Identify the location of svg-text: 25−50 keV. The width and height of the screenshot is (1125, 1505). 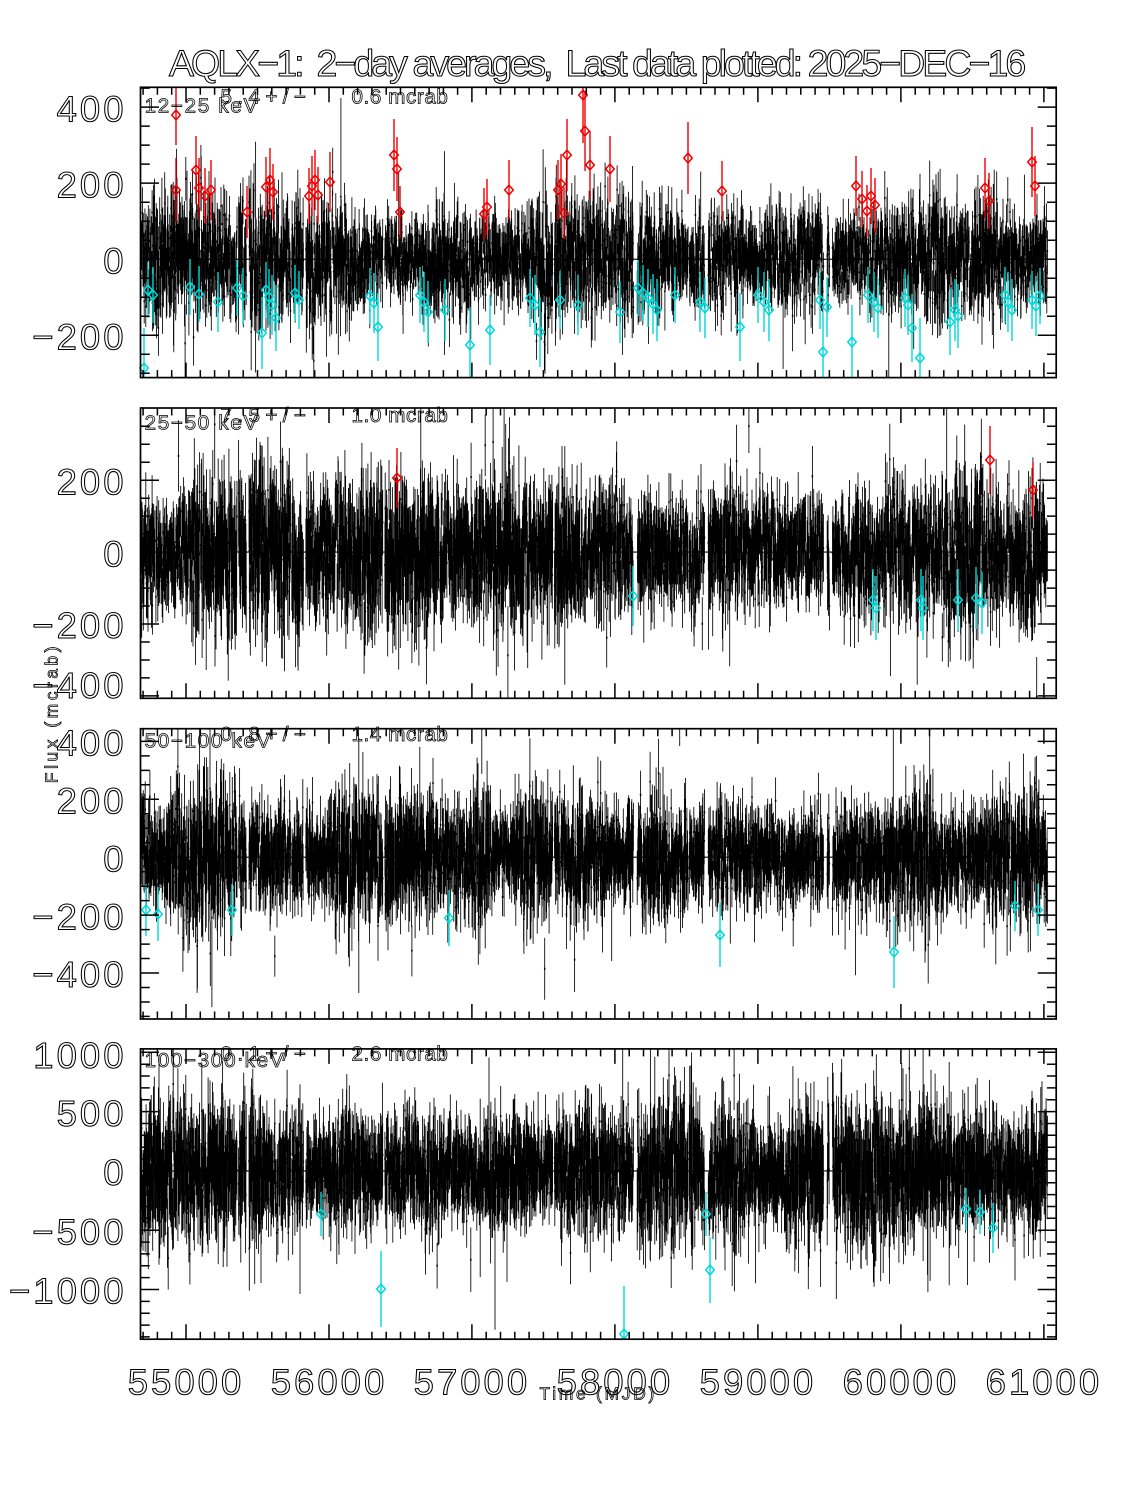
(202, 422).